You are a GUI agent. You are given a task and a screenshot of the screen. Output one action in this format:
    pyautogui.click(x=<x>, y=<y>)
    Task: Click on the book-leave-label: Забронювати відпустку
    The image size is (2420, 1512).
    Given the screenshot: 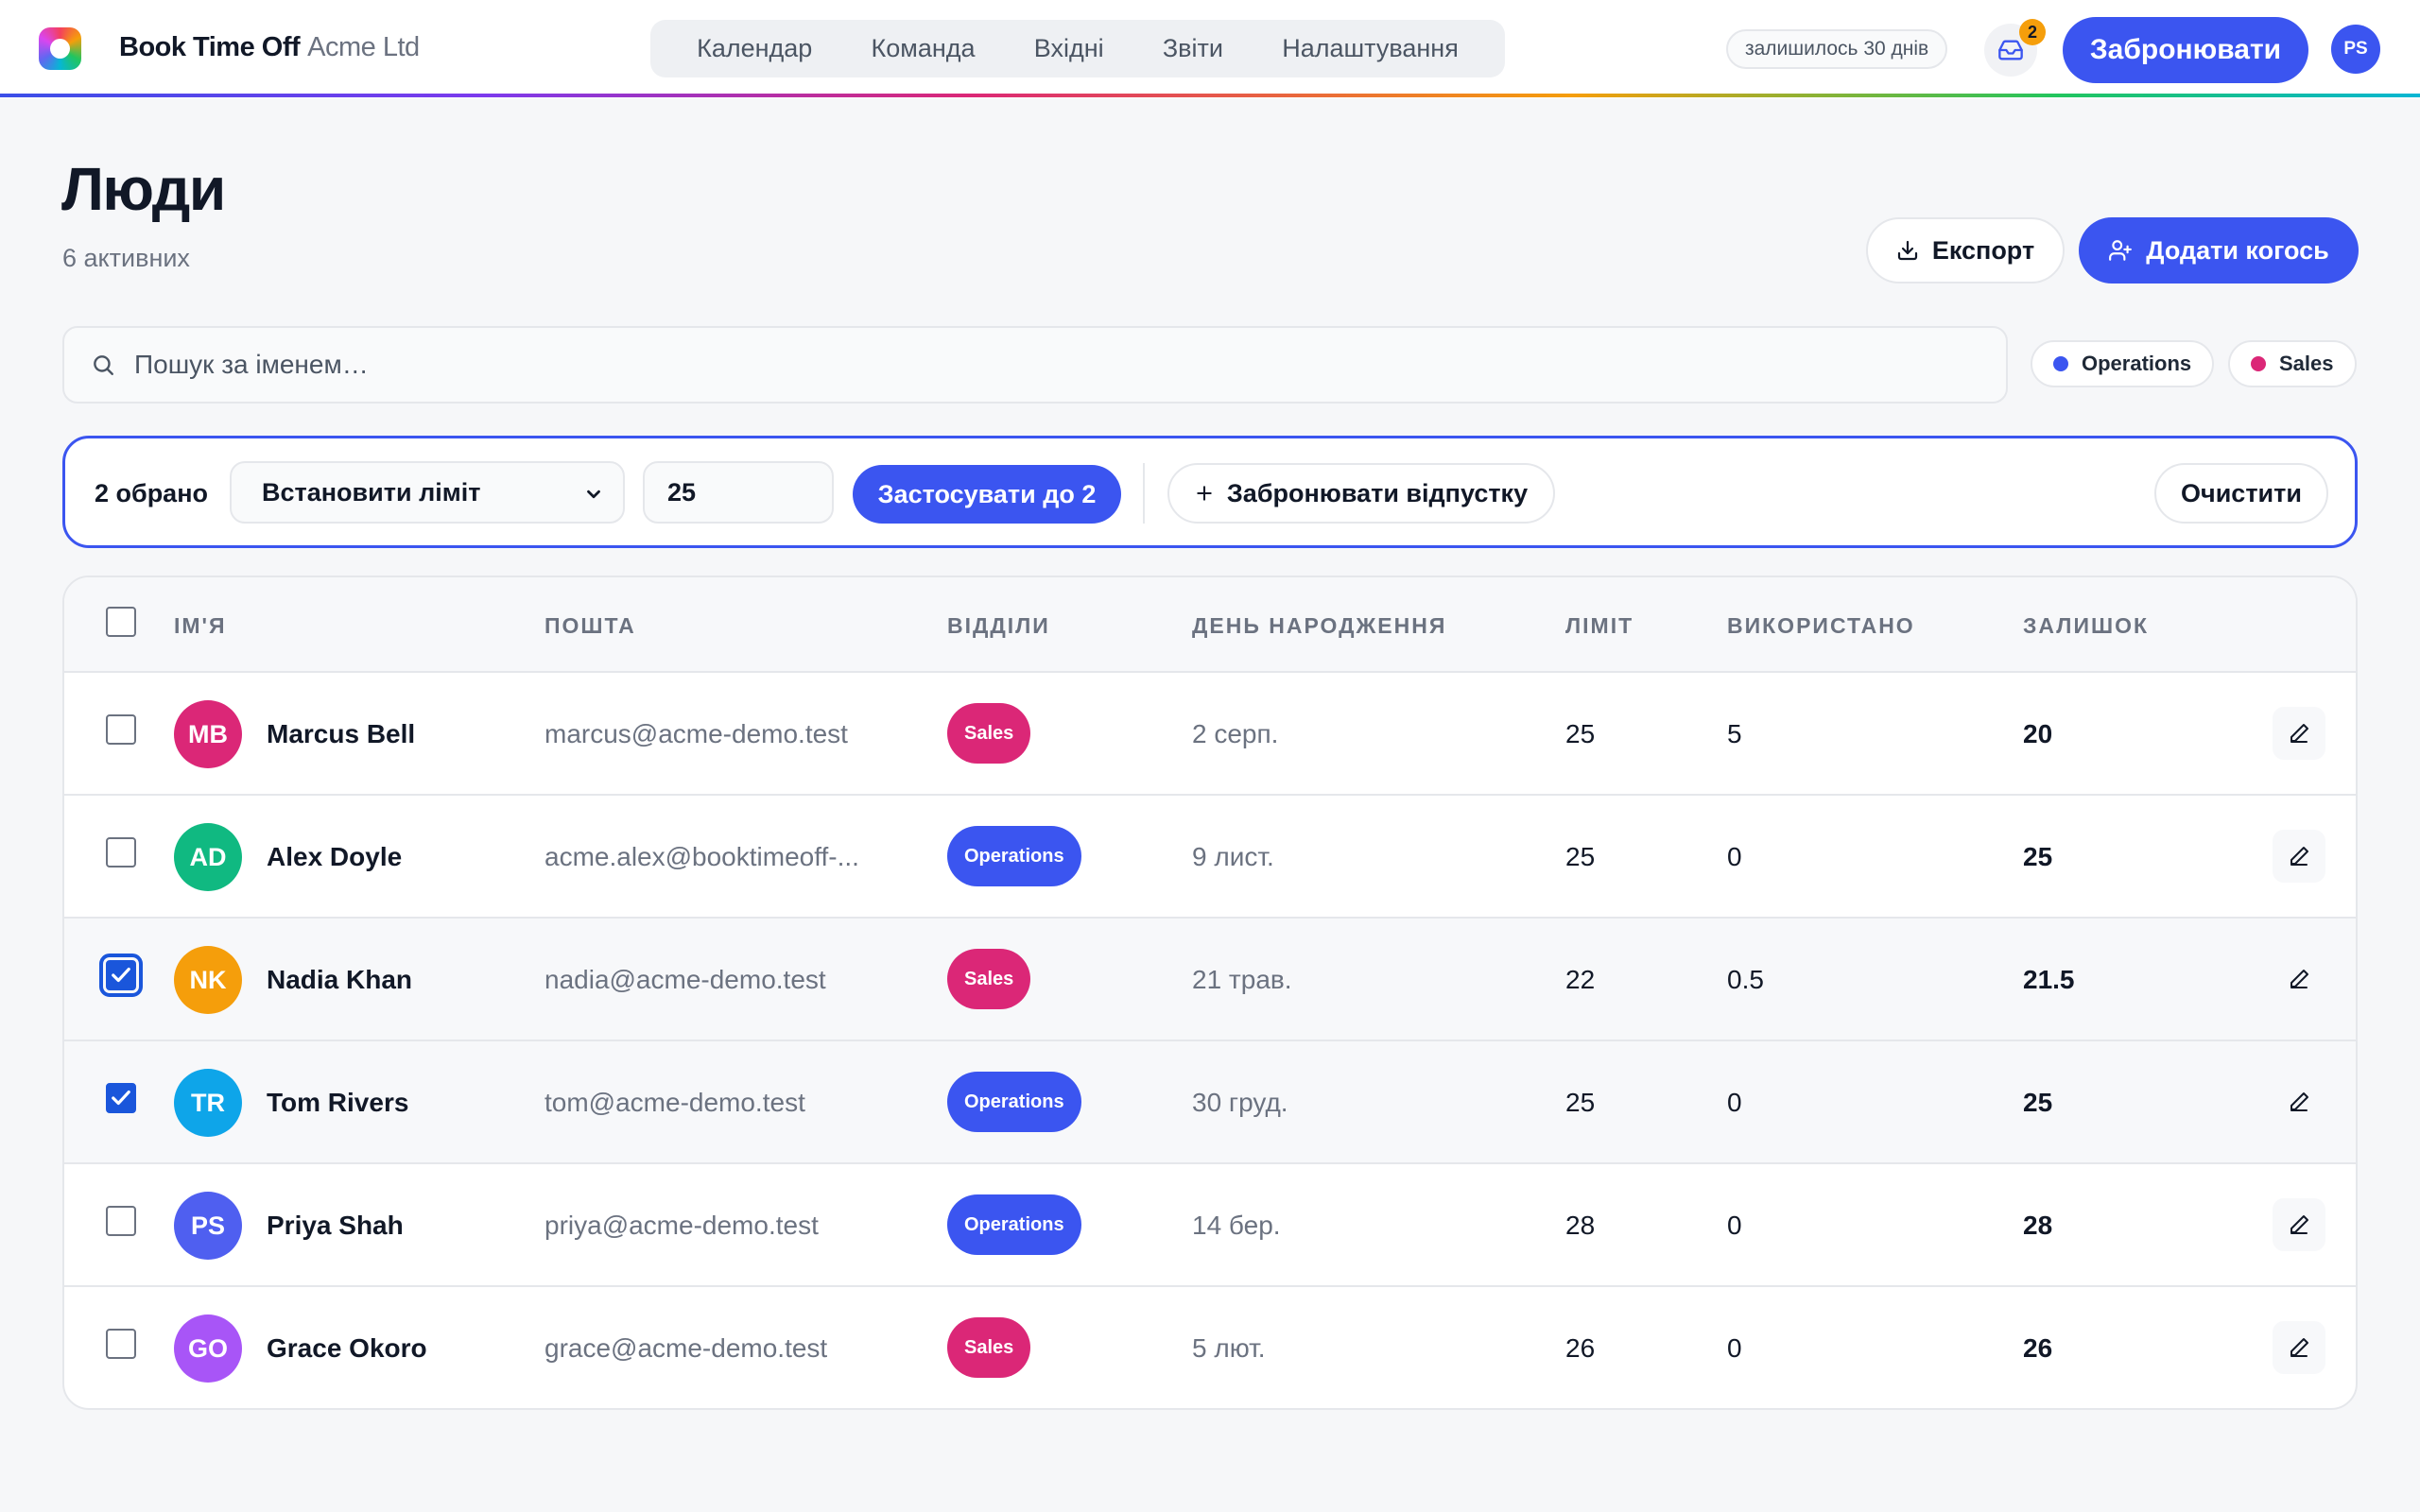 What is the action you would take?
    pyautogui.click(x=1377, y=492)
    